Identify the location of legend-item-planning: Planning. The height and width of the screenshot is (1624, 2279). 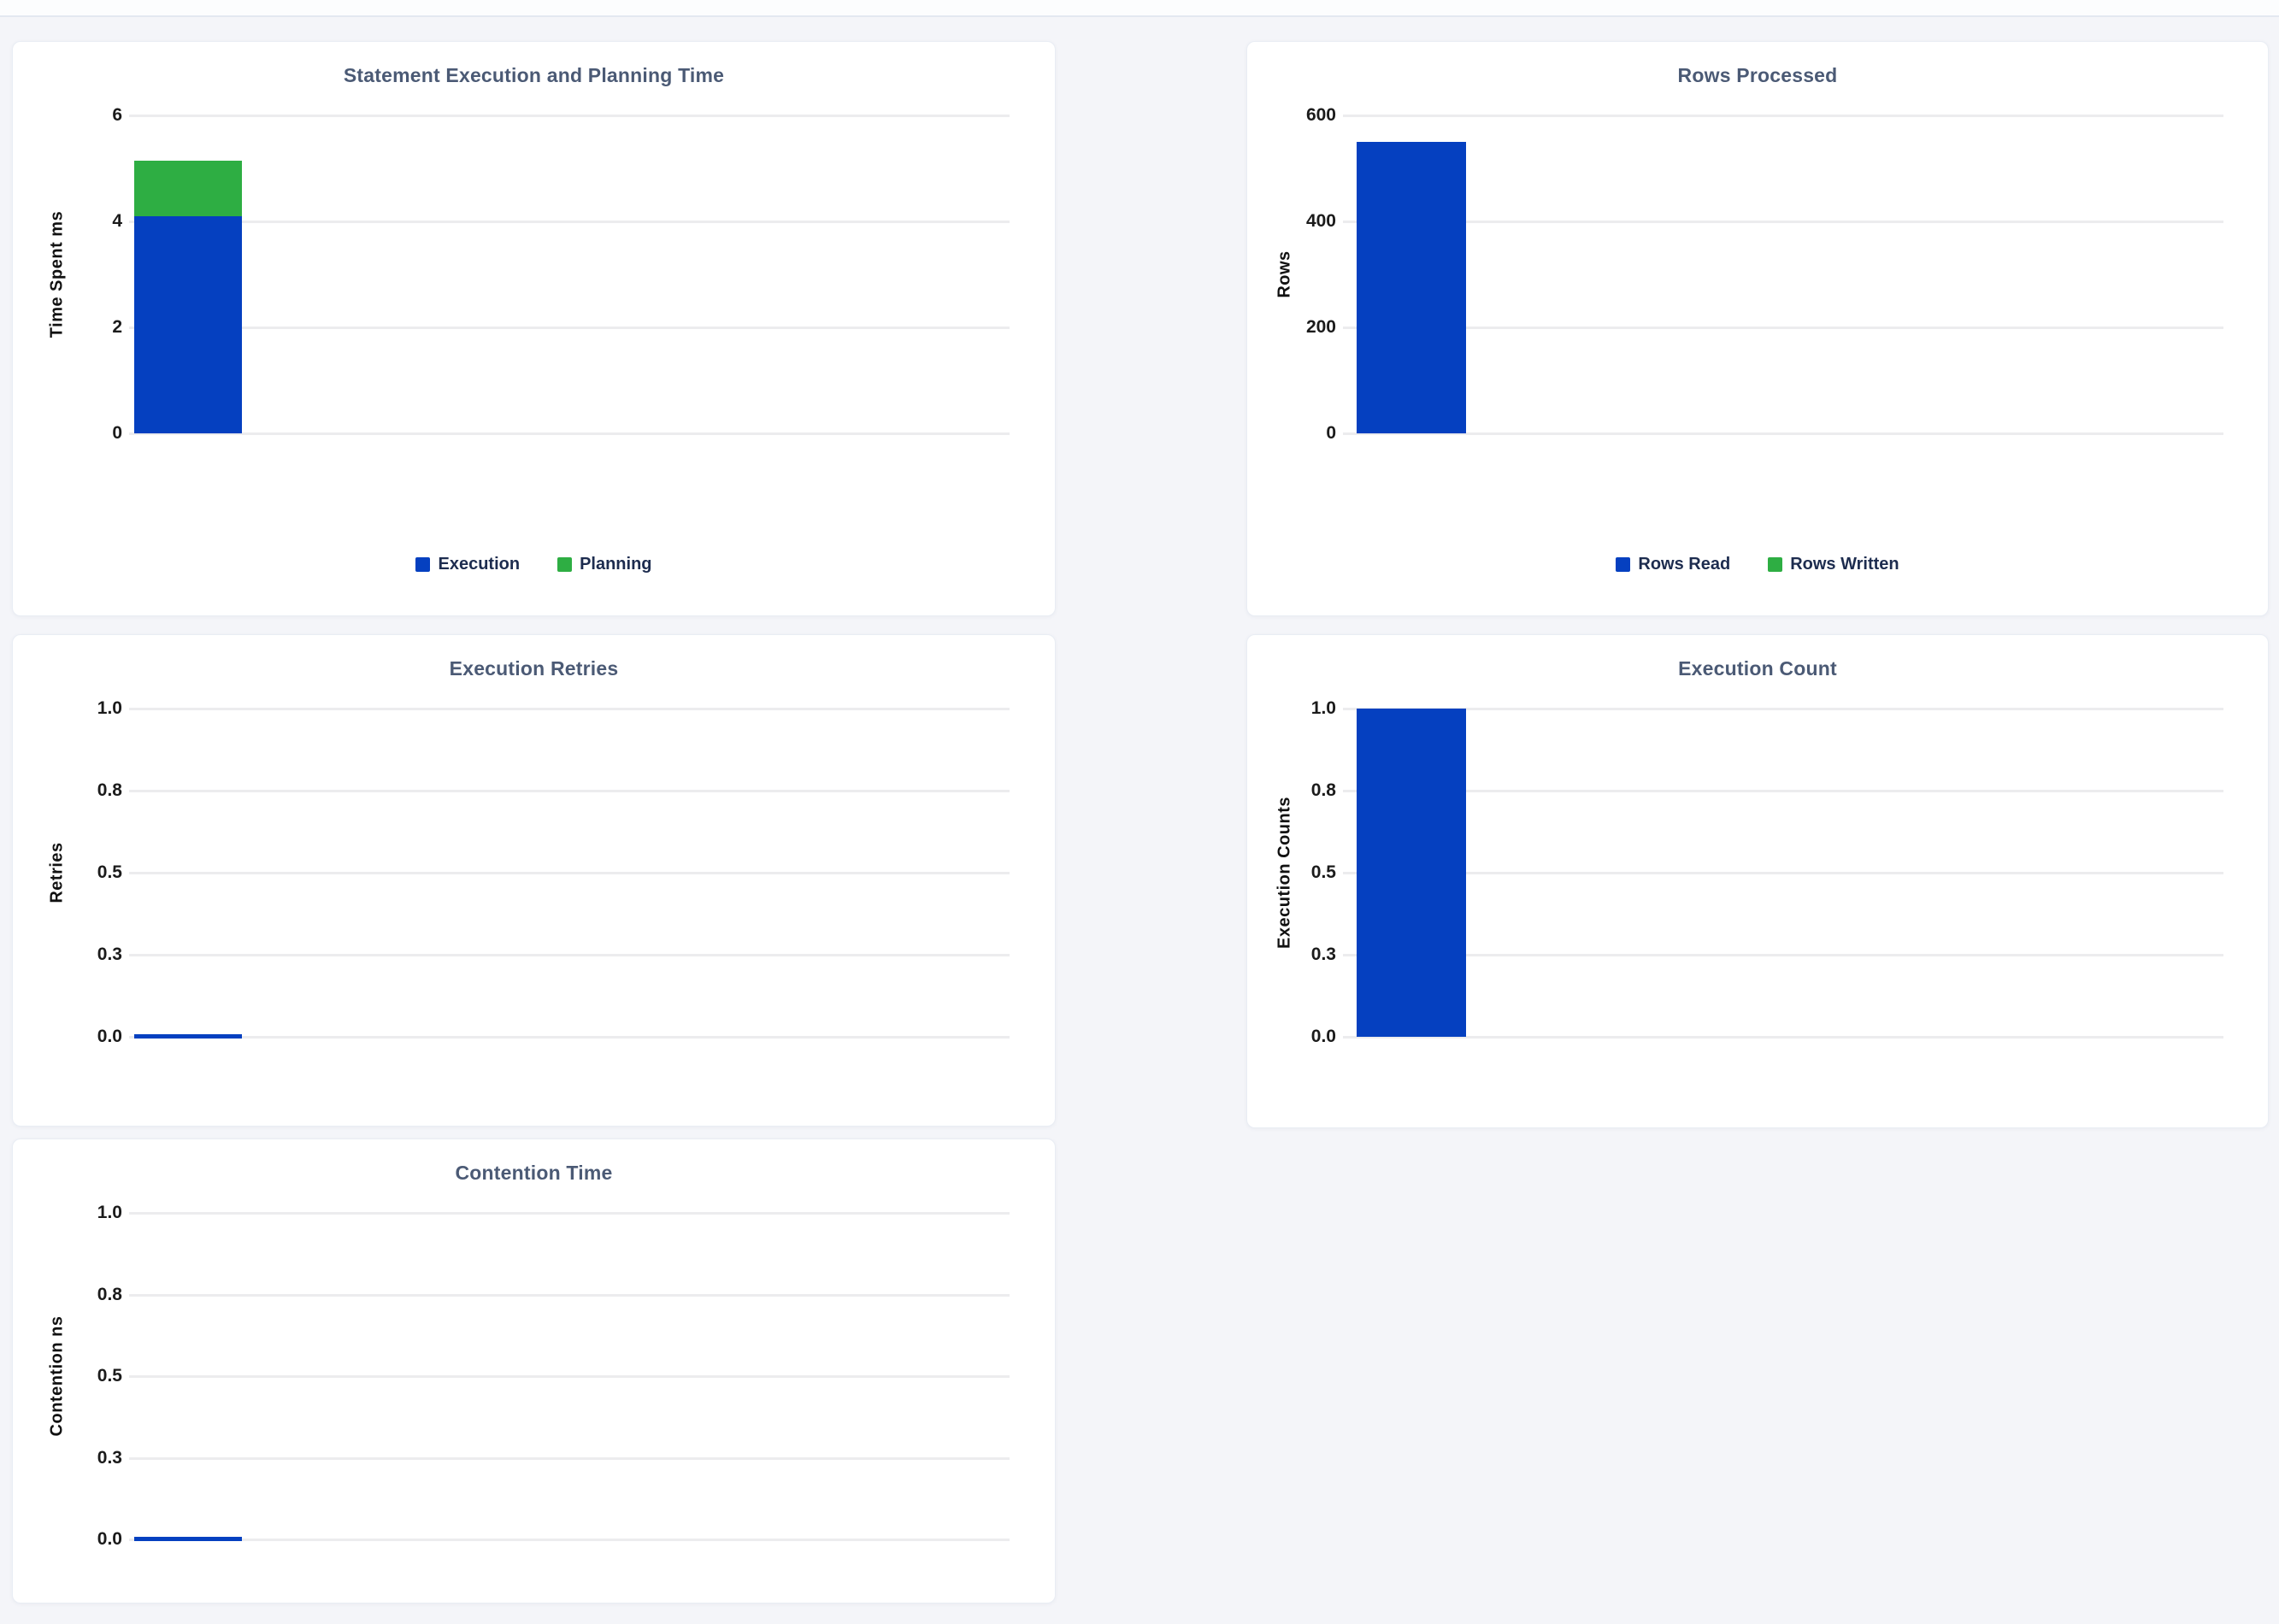
(604, 564).